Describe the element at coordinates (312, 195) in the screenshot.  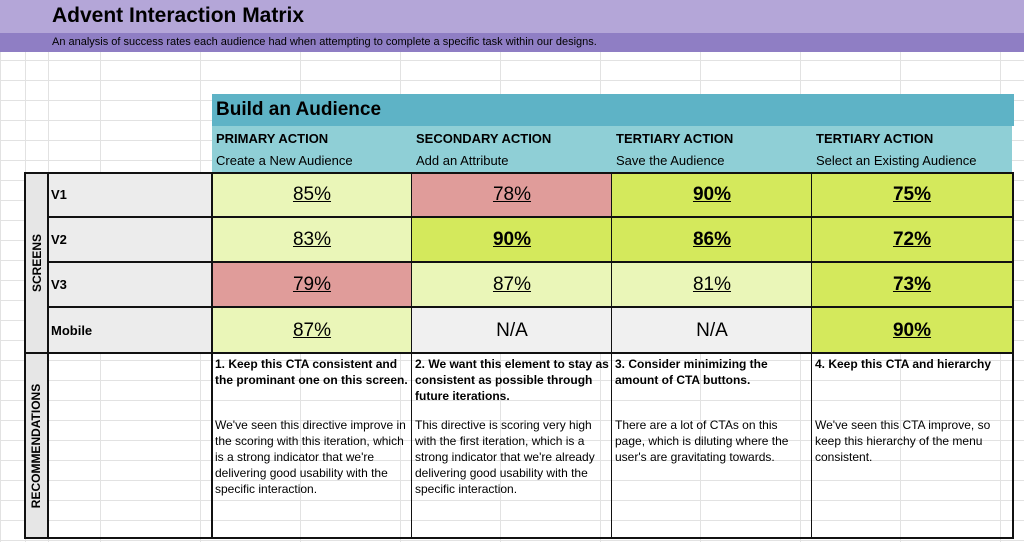
I see `score-cell: 85%` at that location.